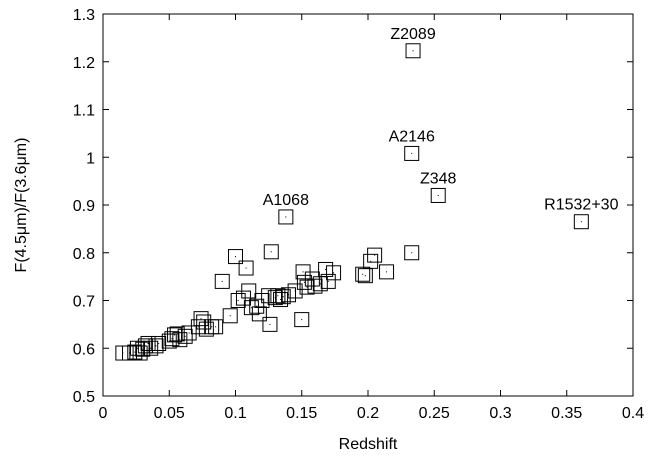  Describe the element at coordinates (84, 63) in the screenshot. I see `y-tick-label: 1.2` at that location.